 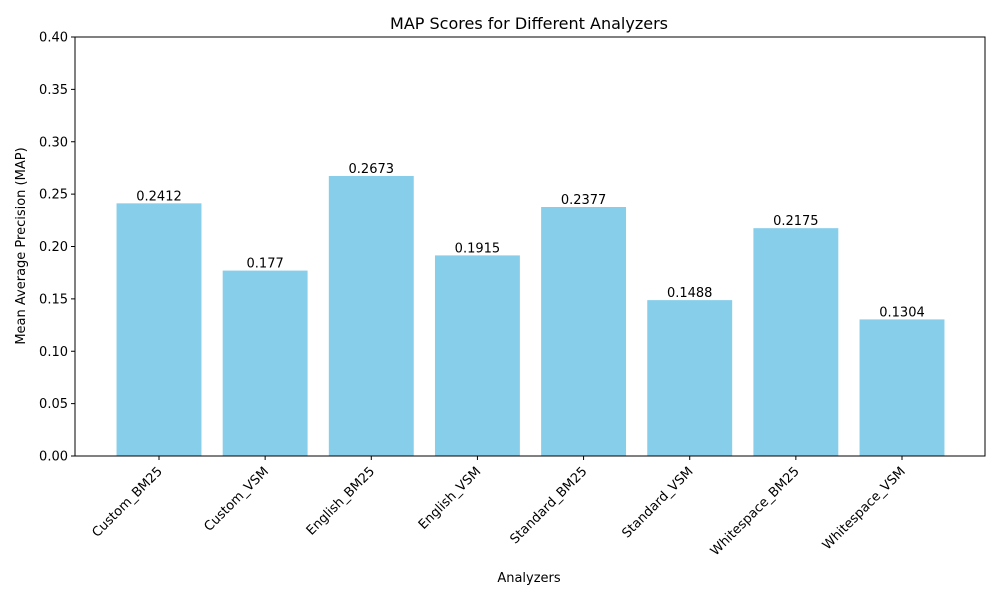 I want to click on bar-english-bm25, so click(x=371, y=316).